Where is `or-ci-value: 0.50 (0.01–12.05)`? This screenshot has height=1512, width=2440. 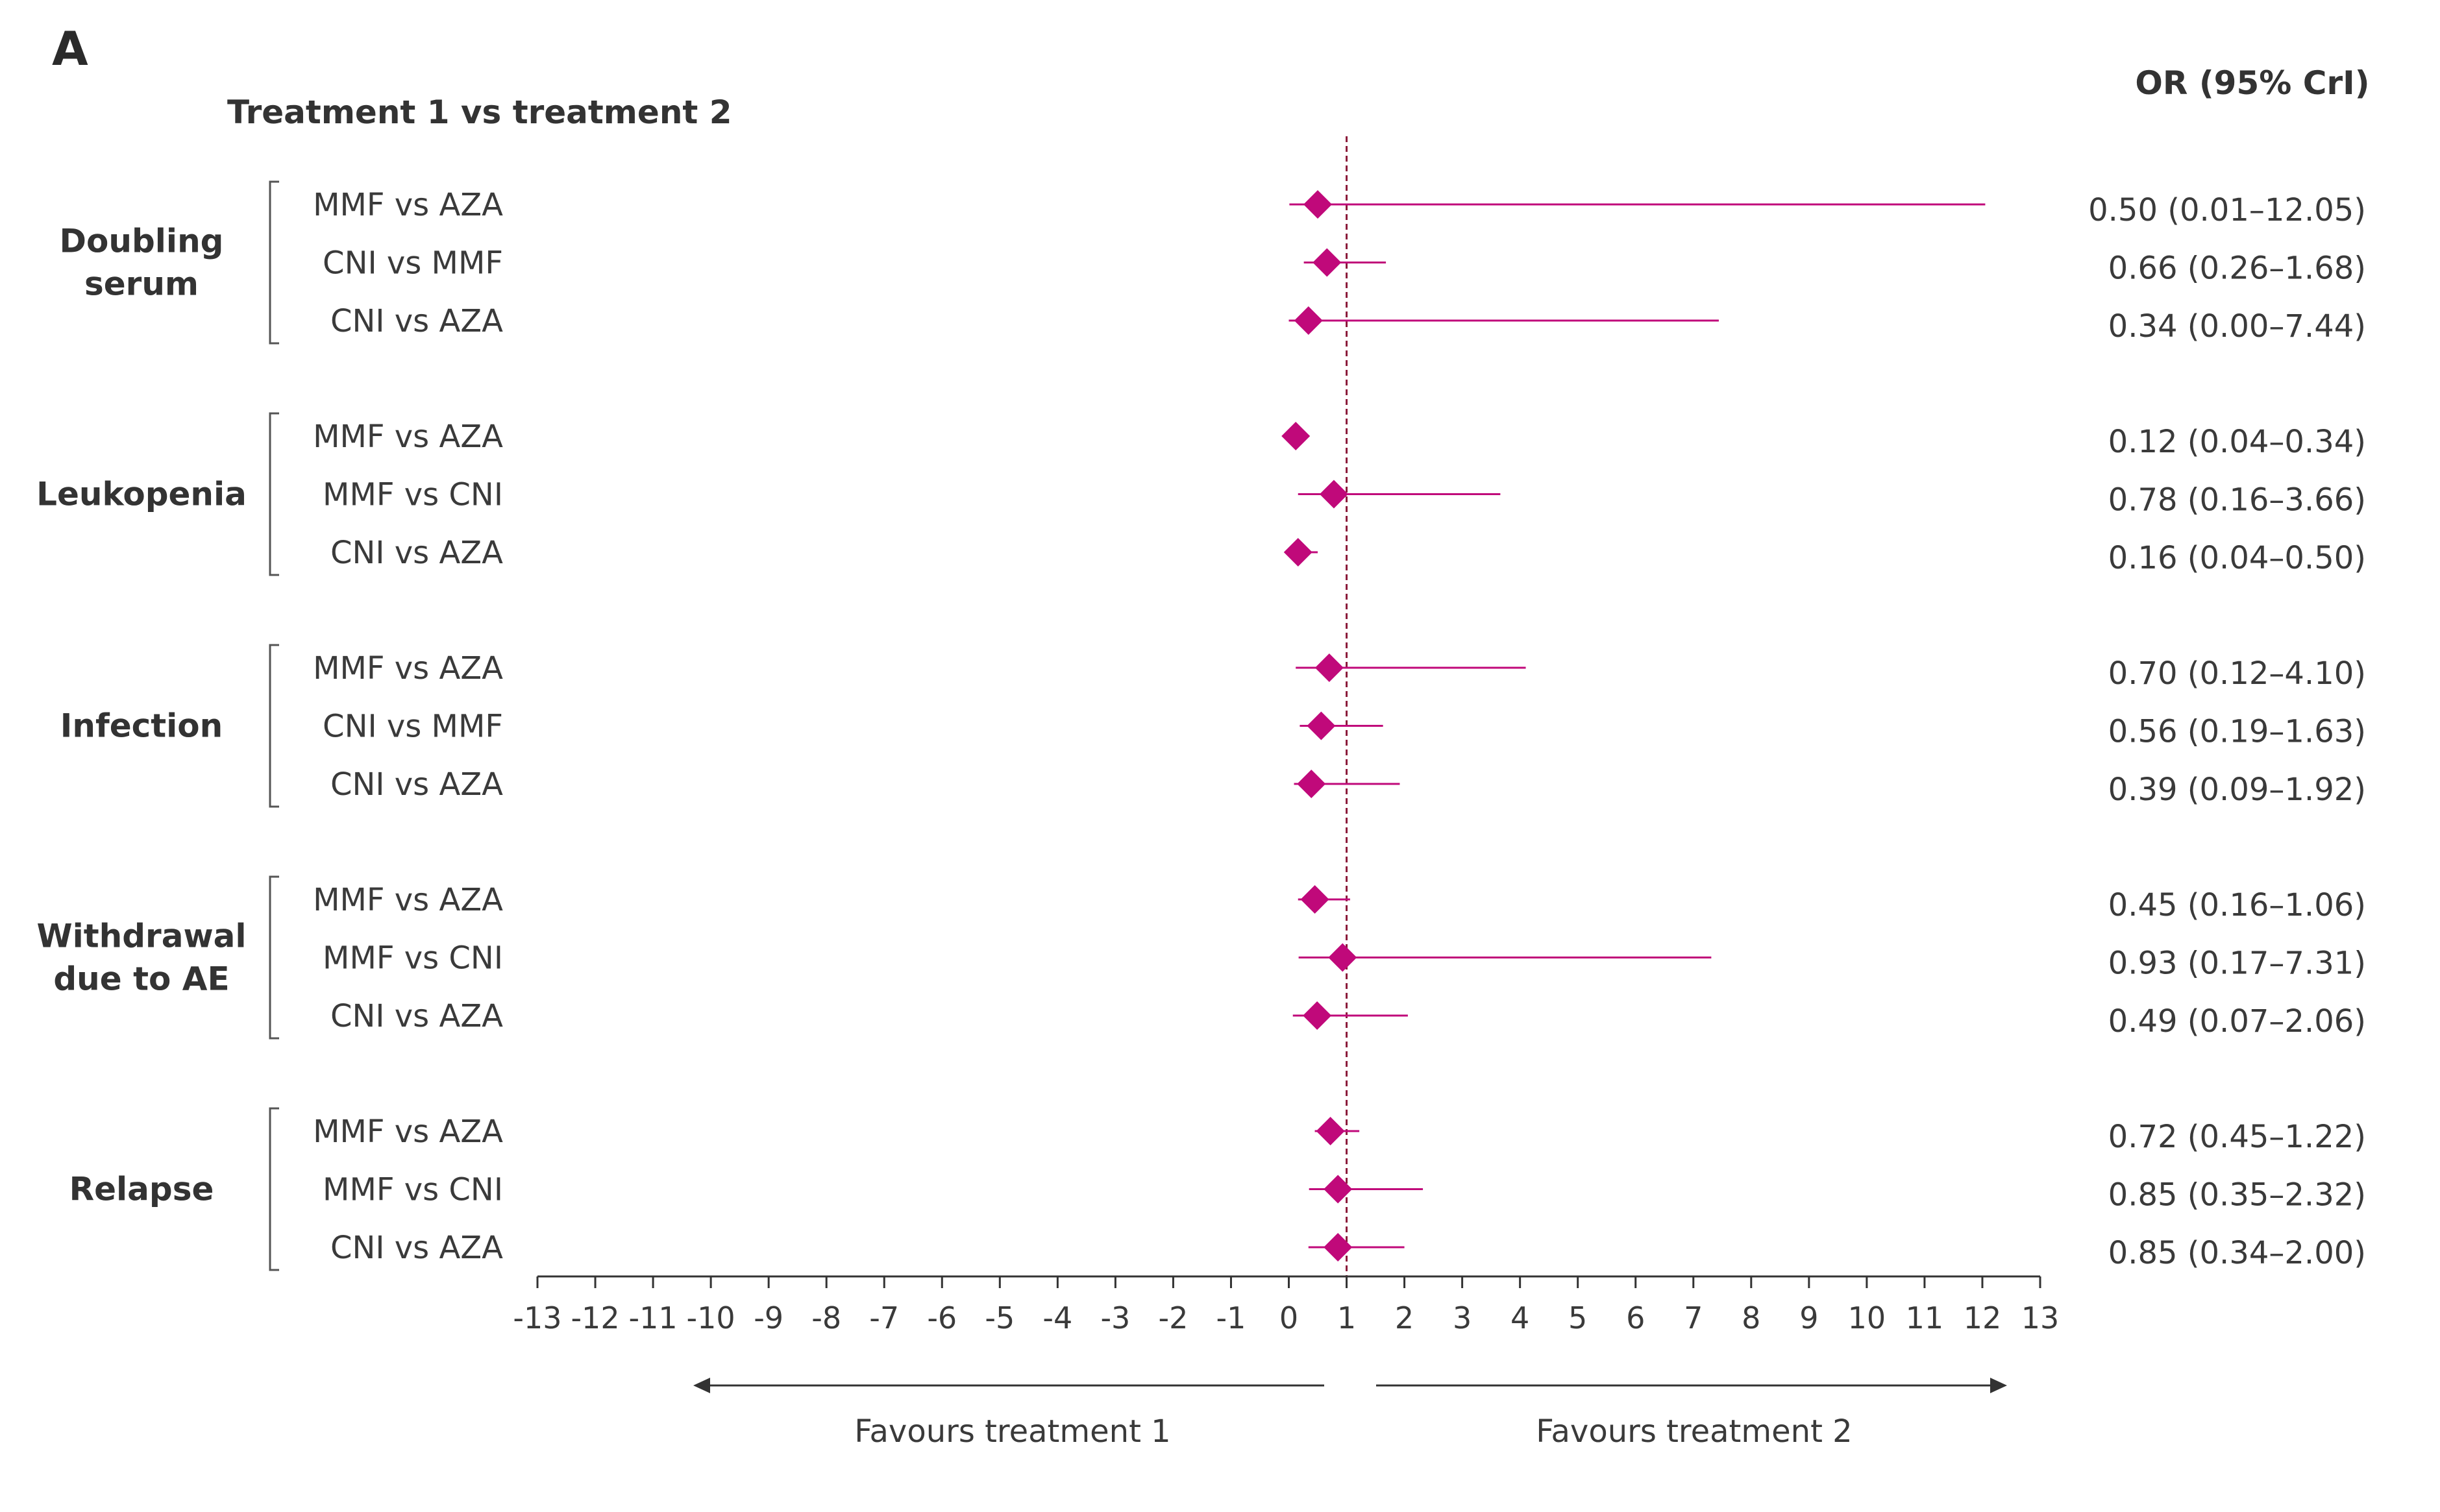
or-ci-value: 0.50 (0.01–12.05) is located at coordinates (2227, 210).